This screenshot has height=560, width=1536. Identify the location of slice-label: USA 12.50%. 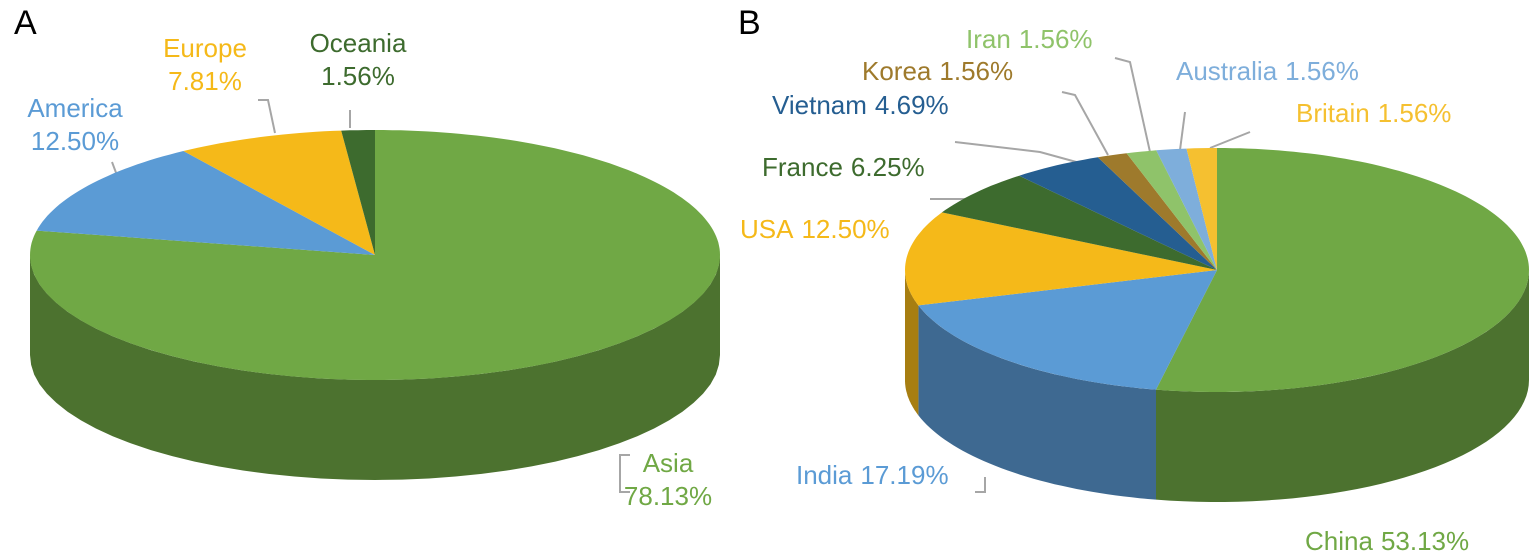
(815, 229).